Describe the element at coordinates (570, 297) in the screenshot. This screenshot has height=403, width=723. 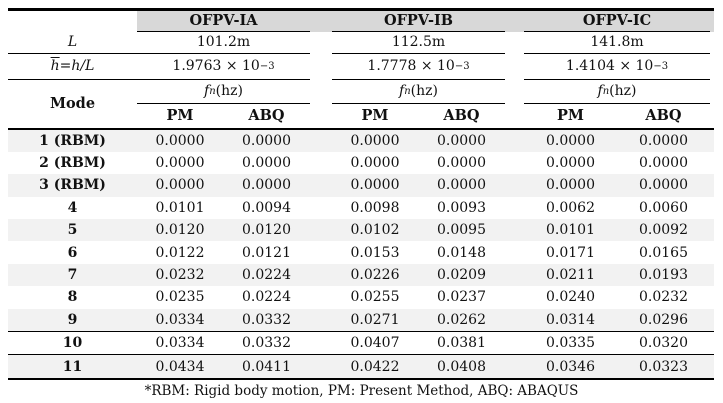
I see `value-cell-ic-pm: 0.0240` at that location.